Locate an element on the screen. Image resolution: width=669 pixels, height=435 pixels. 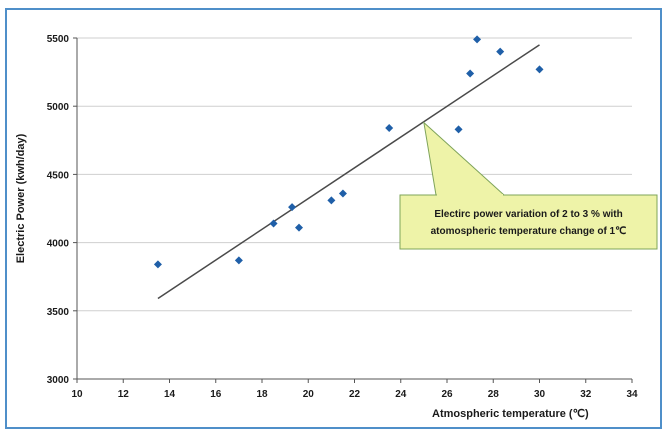
x-tick-label: 16 is located at coordinates (216, 394).